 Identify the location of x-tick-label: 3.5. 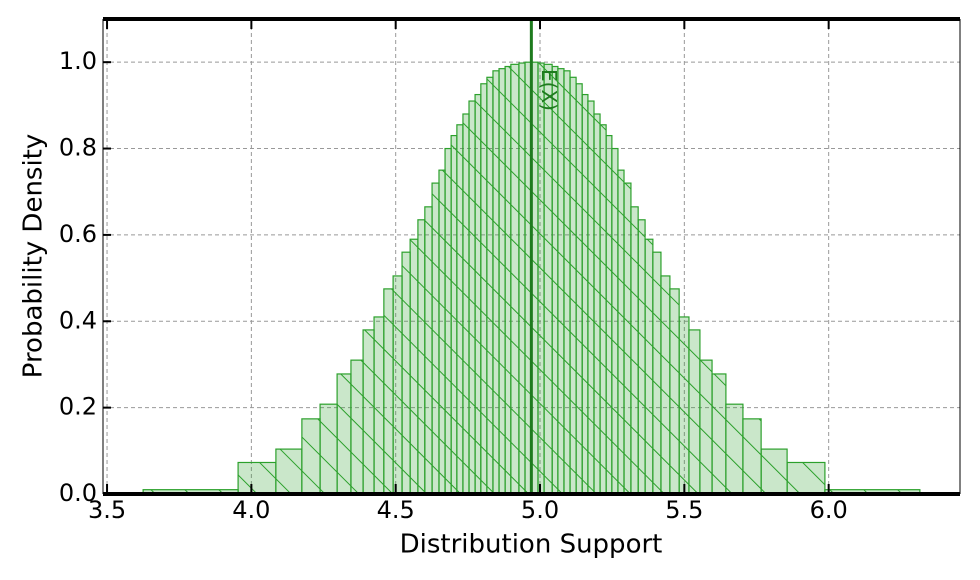
(107, 510).